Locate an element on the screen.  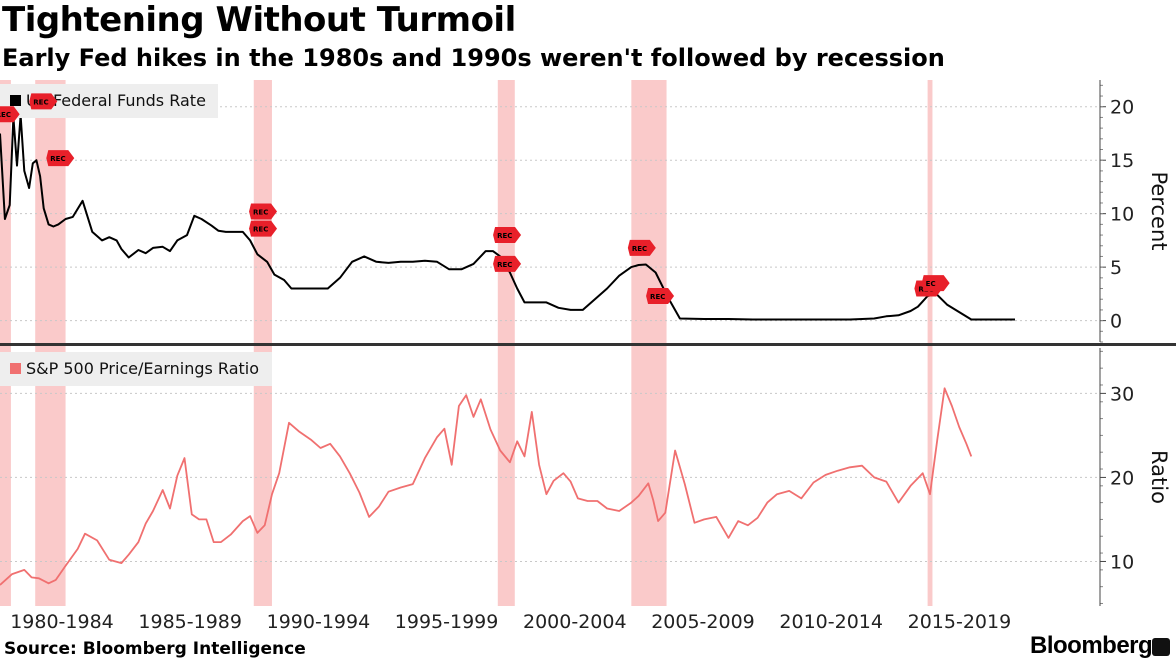
y-axis-title-ratio: Ratio is located at coordinates (1159, 477).